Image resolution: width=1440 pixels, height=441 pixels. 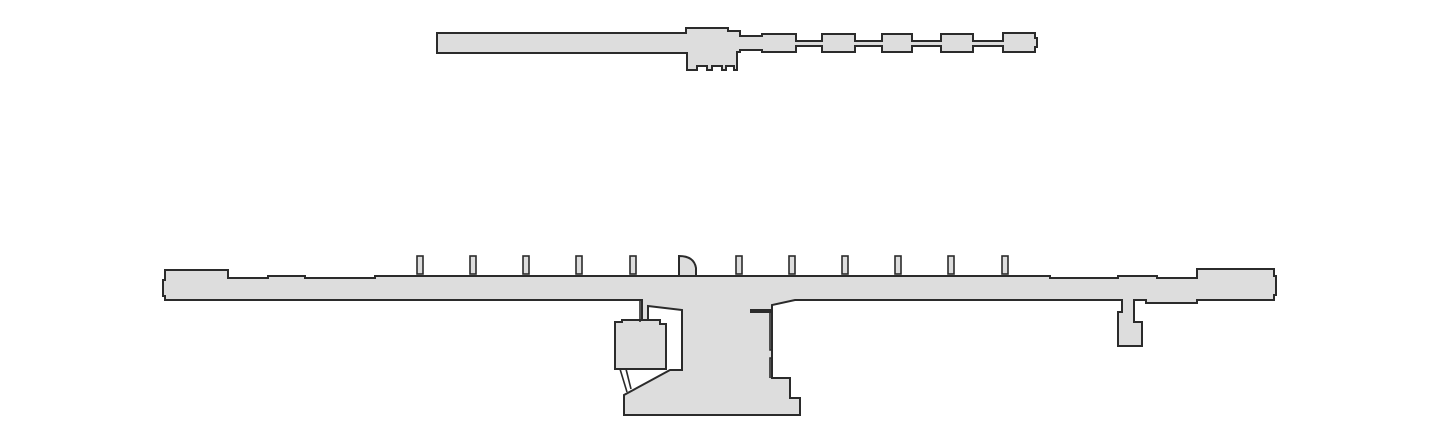 What do you see at coordinates (623, 380) in the screenshot?
I see `ramp-line-a` at bounding box center [623, 380].